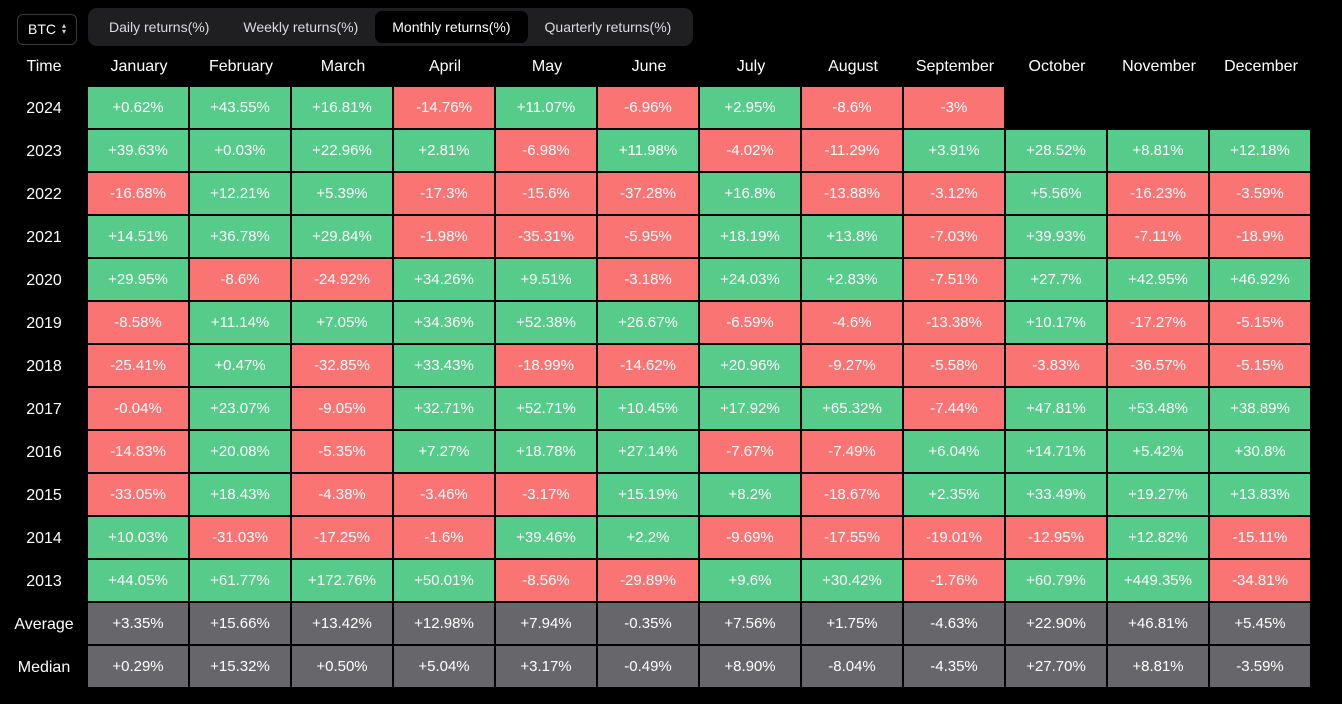 The image size is (1342, 704). Describe the element at coordinates (445, 624) in the screenshot. I see `return-cell: +12.98%` at that location.